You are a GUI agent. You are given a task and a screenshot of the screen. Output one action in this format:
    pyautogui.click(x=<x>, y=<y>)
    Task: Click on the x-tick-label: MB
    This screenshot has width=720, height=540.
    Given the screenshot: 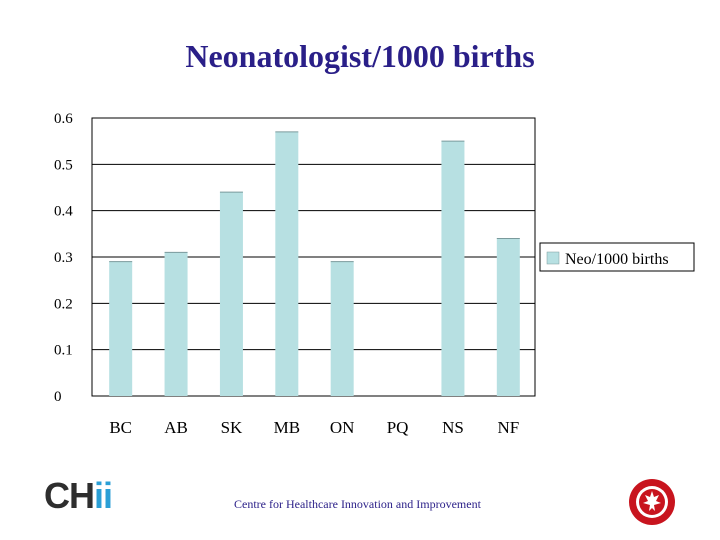 What is the action you would take?
    pyautogui.click(x=287, y=427)
    